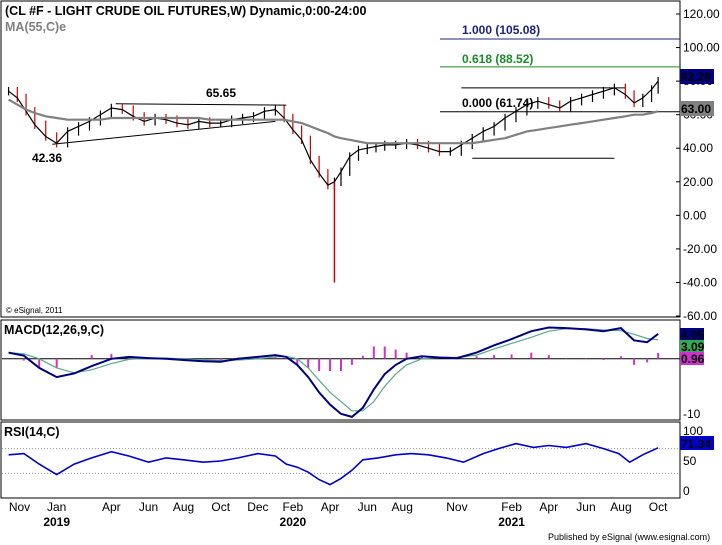  What do you see at coordinates (692, 414) in the screenshot?
I see `macd-tick-minus-10: -10` at bounding box center [692, 414].